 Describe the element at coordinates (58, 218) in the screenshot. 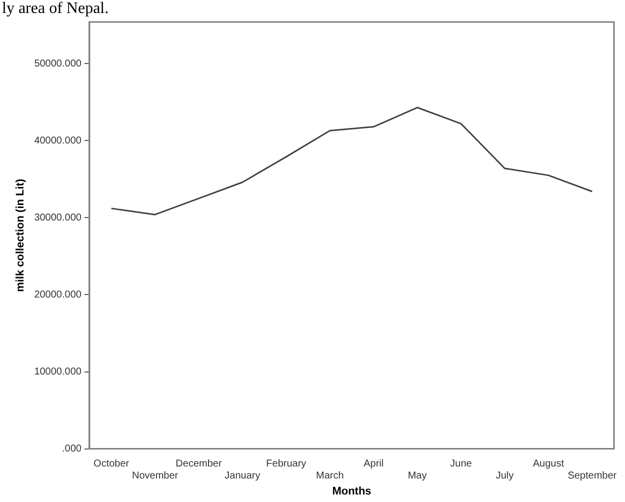

I see `y-tick-label: 30000.000` at that location.